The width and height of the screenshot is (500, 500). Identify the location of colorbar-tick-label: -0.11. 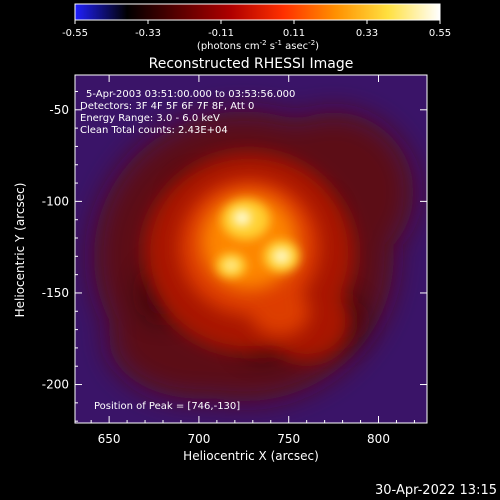
(221, 33).